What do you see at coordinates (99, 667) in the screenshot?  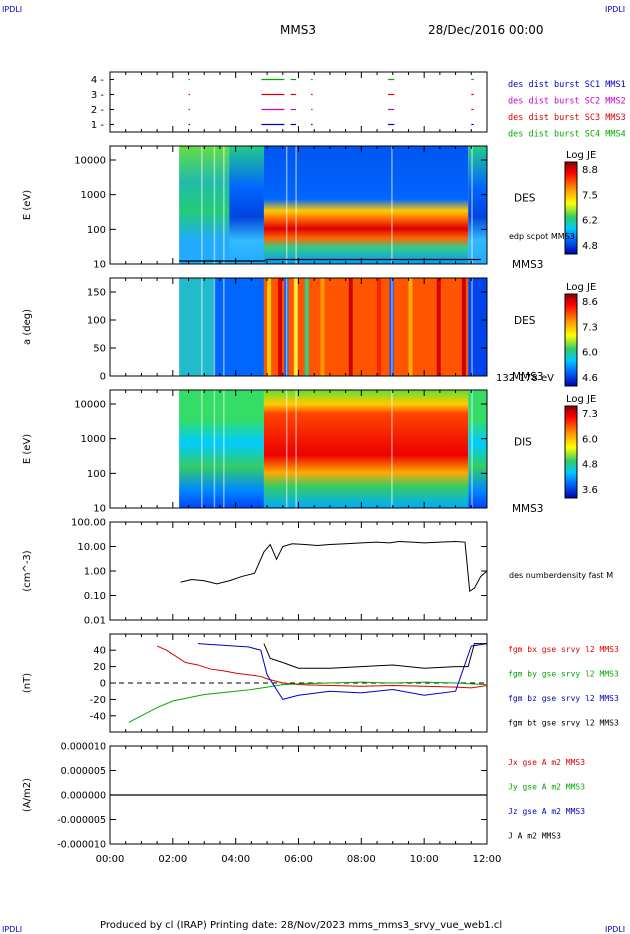 I see `bfield-ytick-label: 20` at bounding box center [99, 667].